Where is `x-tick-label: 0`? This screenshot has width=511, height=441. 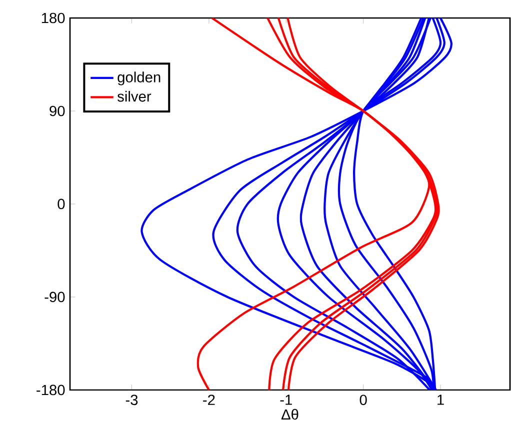
x-tick-label: 0 is located at coordinates (363, 400).